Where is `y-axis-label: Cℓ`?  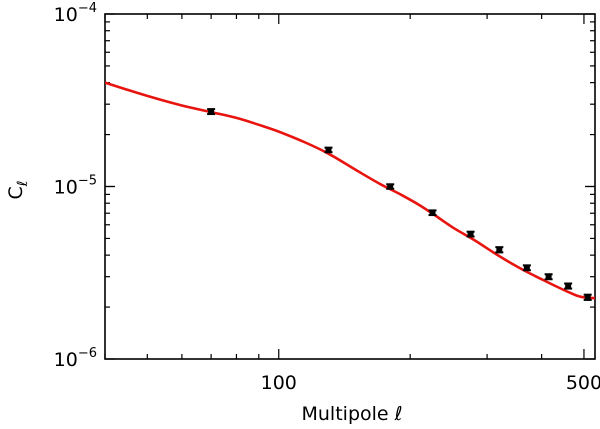 y-axis-label: Cℓ is located at coordinates (18, 189).